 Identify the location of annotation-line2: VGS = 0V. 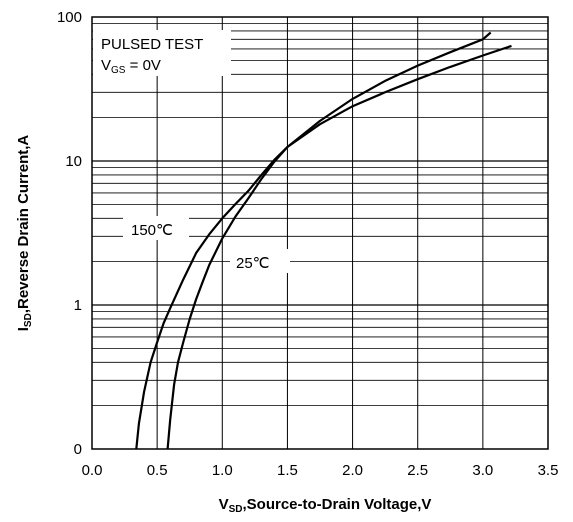
(131, 66).